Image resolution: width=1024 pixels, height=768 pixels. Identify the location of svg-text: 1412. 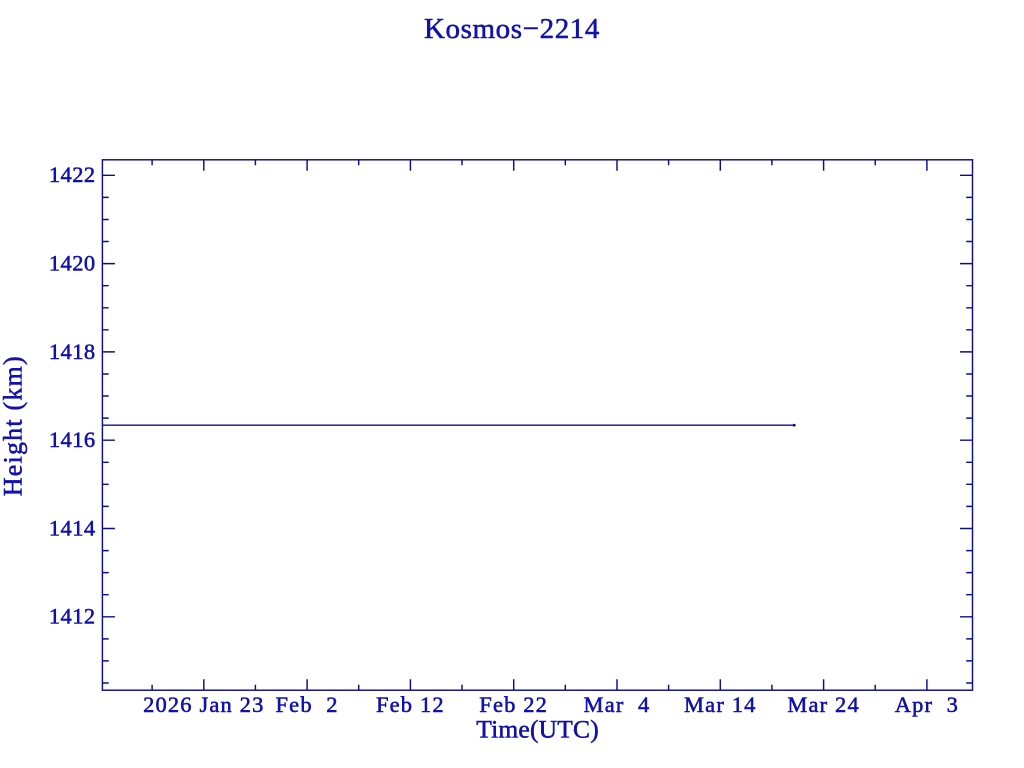
(72, 616).